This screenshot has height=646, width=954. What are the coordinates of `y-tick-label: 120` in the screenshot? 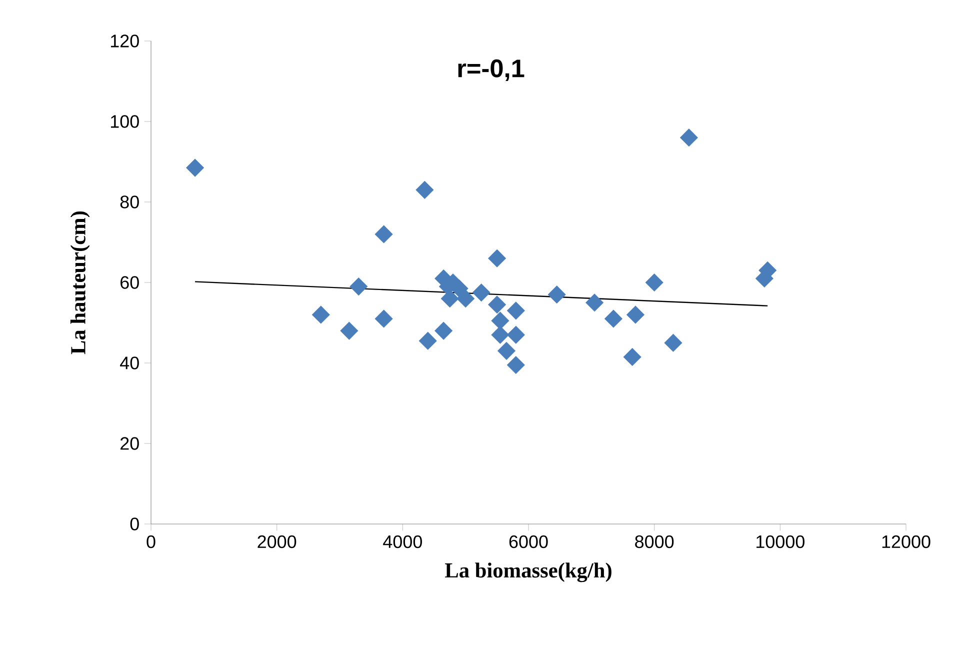 It's located at (124, 41).